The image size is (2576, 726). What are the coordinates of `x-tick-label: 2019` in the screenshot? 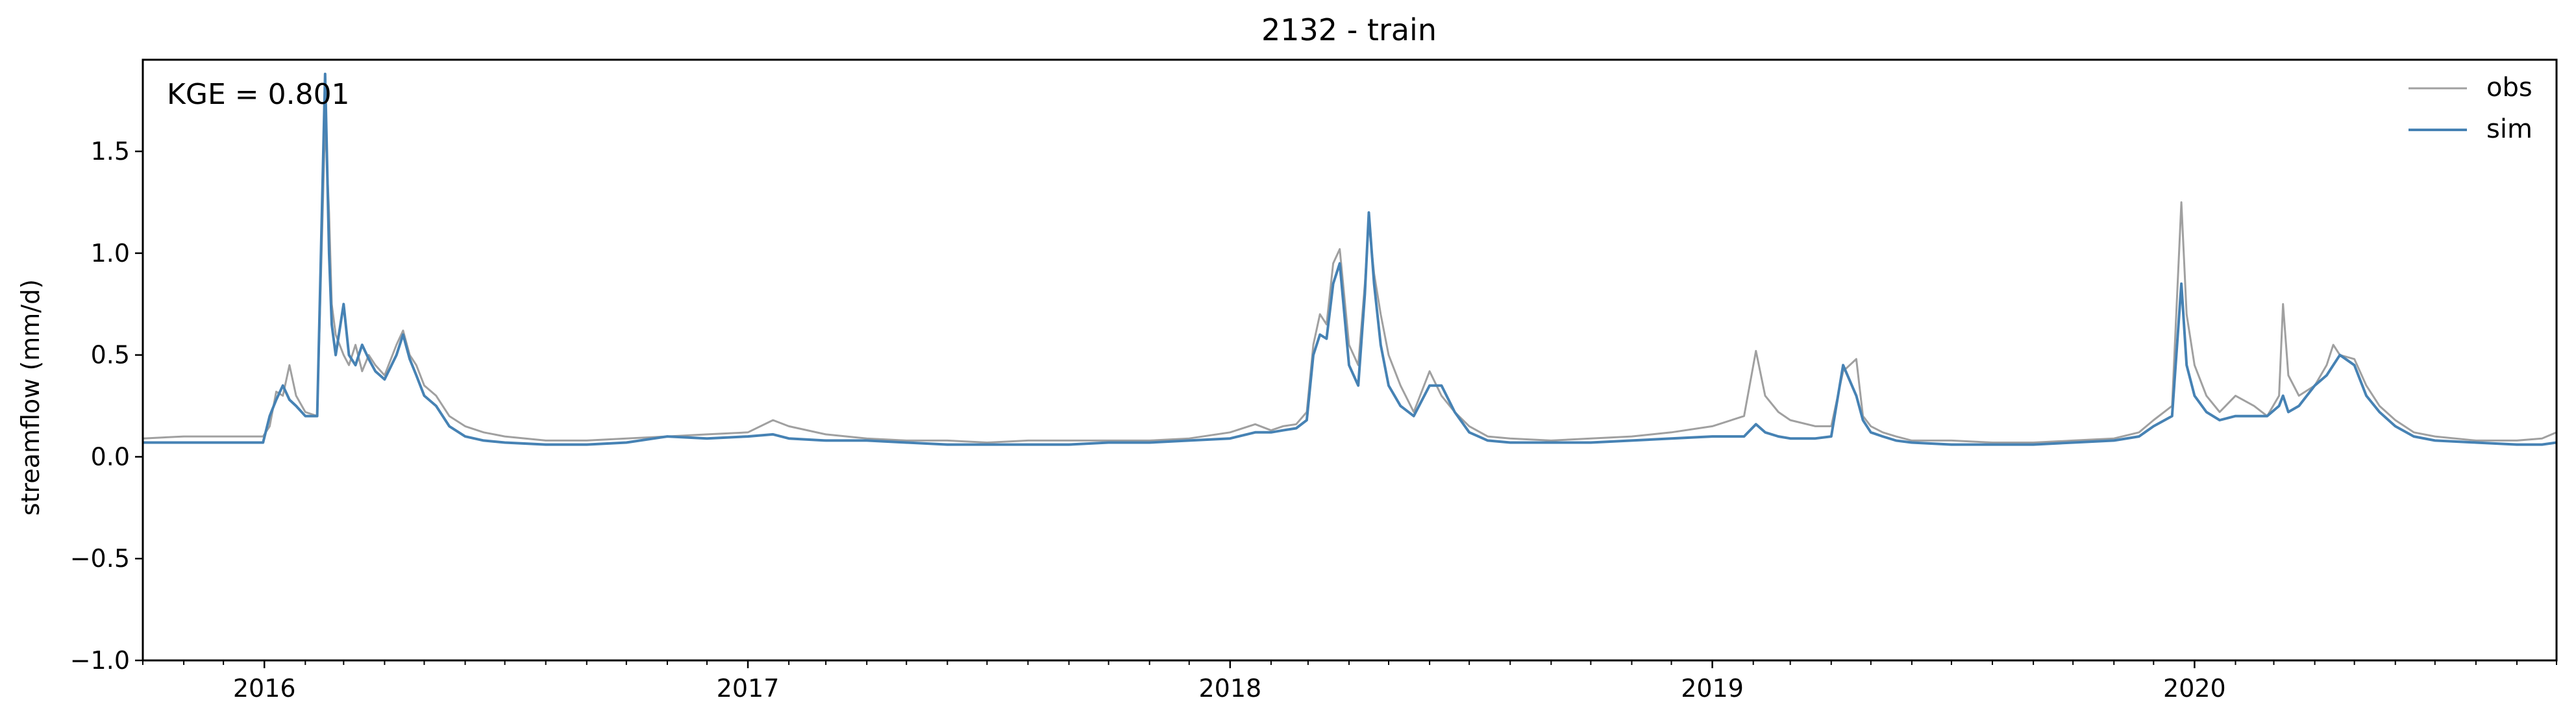 It's located at (1712, 689).